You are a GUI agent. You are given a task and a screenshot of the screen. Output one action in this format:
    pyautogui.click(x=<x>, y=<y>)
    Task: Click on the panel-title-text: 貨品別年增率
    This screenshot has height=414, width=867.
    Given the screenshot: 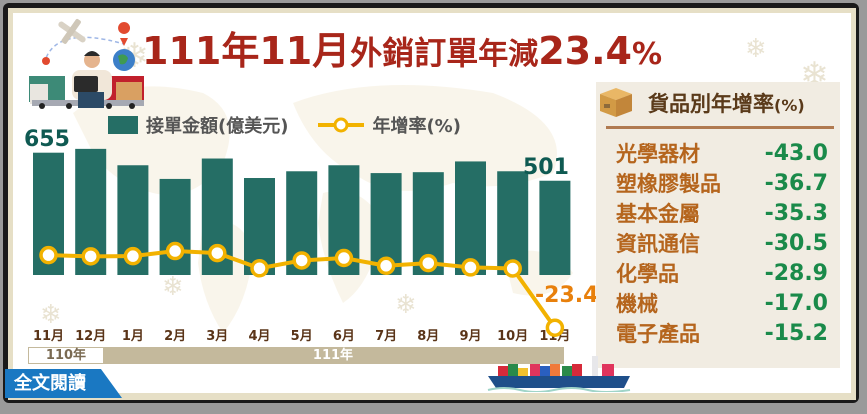 What is the action you would take?
    pyautogui.click(x=711, y=104)
    